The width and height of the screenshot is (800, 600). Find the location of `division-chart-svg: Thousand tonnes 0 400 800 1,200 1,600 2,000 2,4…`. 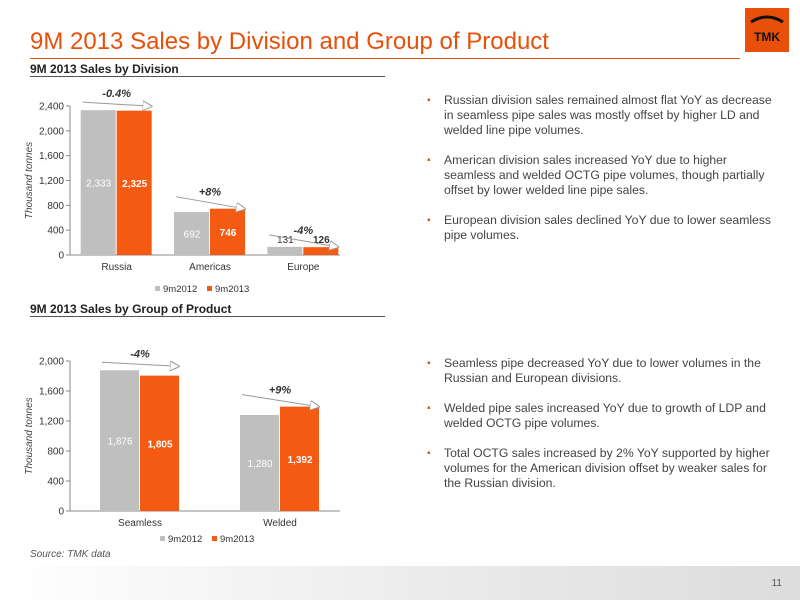

division-chart-svg: Thousand tonnes 0 400 800 1,200 1,600 2,000 2,4… is located at coordinates (187, 191).